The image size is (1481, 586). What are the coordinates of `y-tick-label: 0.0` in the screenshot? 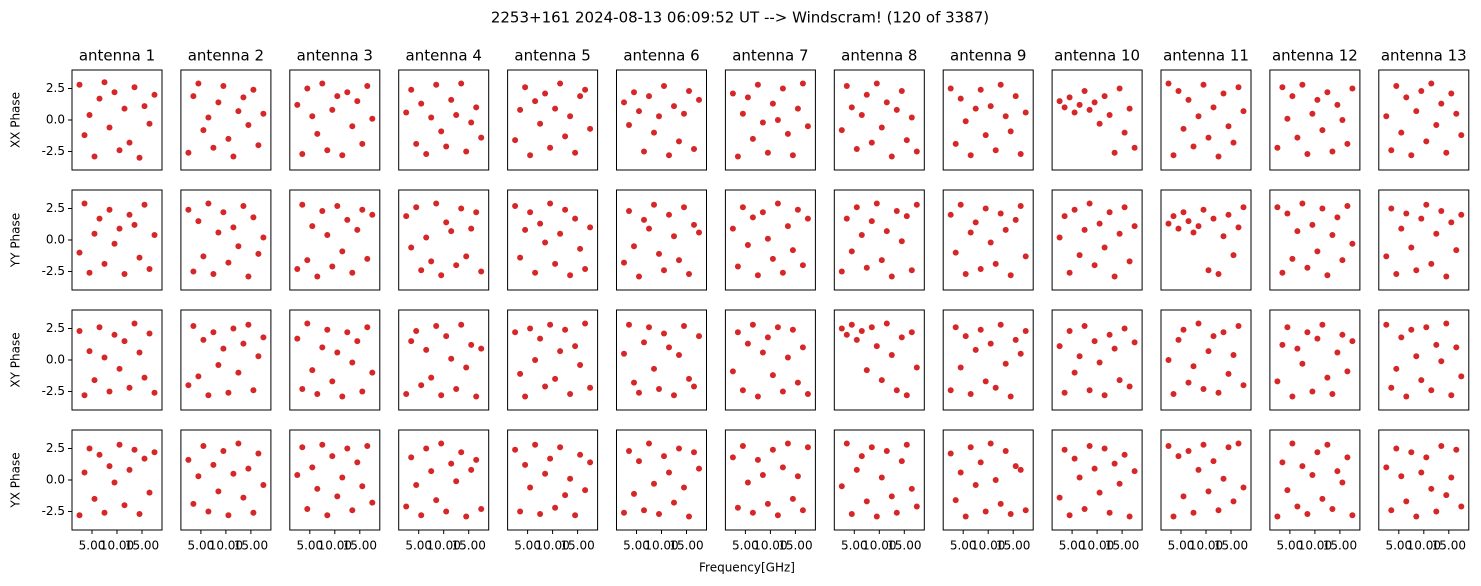 It's located at (55, 240).